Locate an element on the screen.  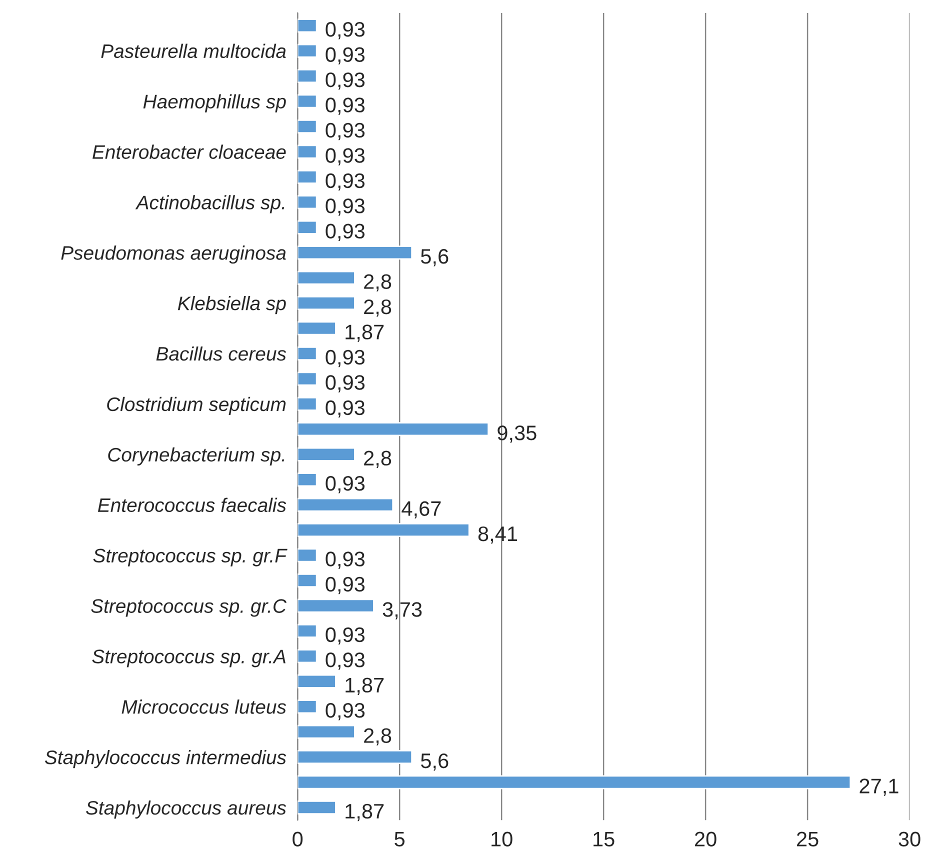
data-label: 3,73 is located at coordinates (402, 611).